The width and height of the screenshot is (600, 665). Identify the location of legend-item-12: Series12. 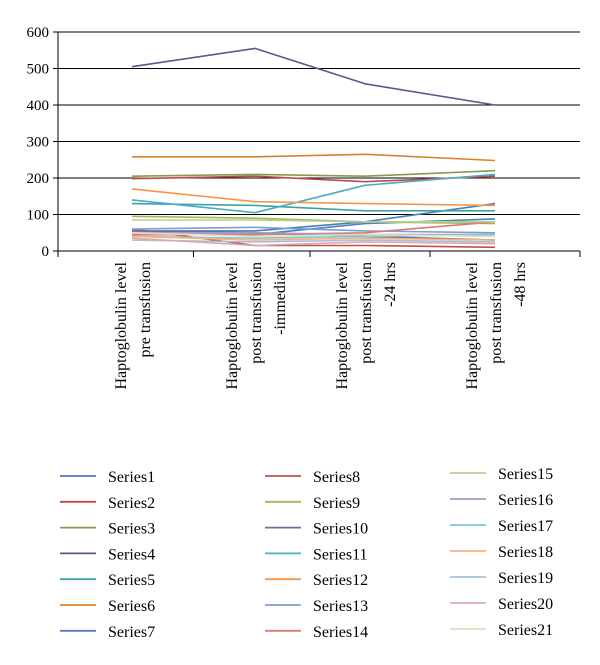
(316, 580).